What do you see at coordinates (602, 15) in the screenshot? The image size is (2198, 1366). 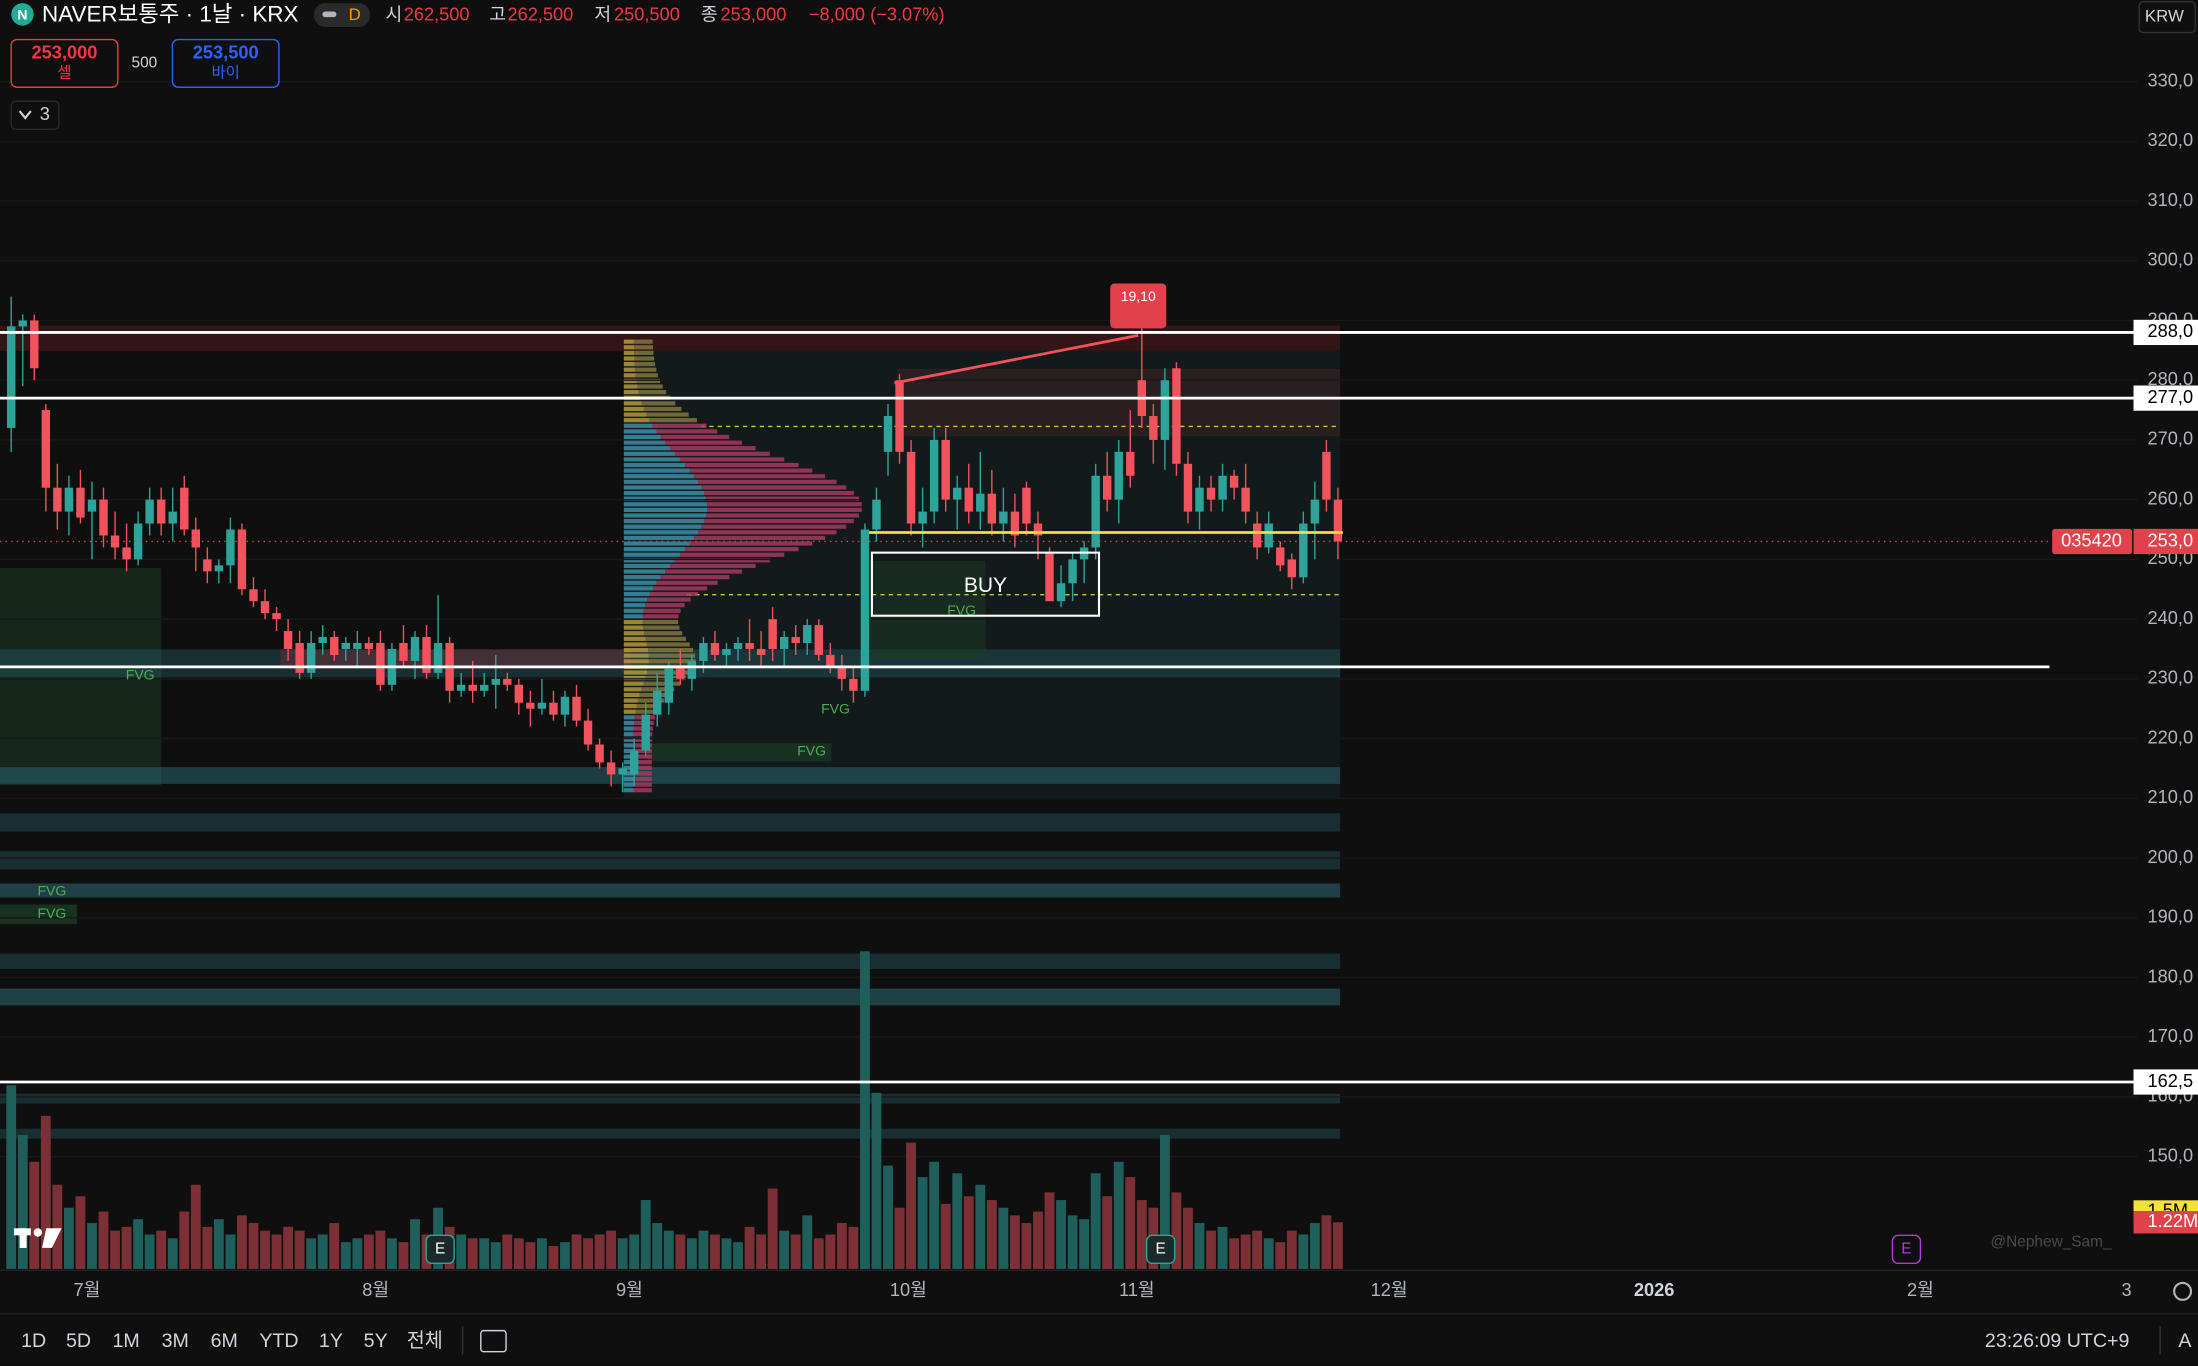 I see `ohlc-label: 저` at bounding box center [602, 15].